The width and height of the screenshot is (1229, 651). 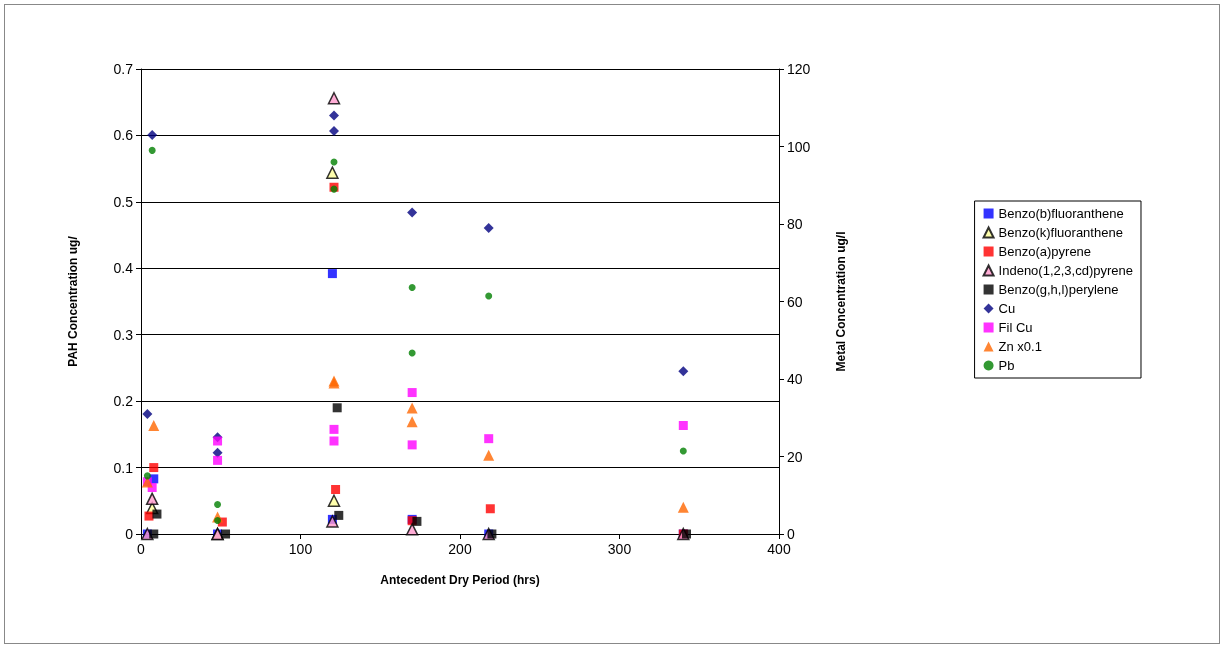 I want to click on y-tick-label: 0.1, so click(x=123, y=467).